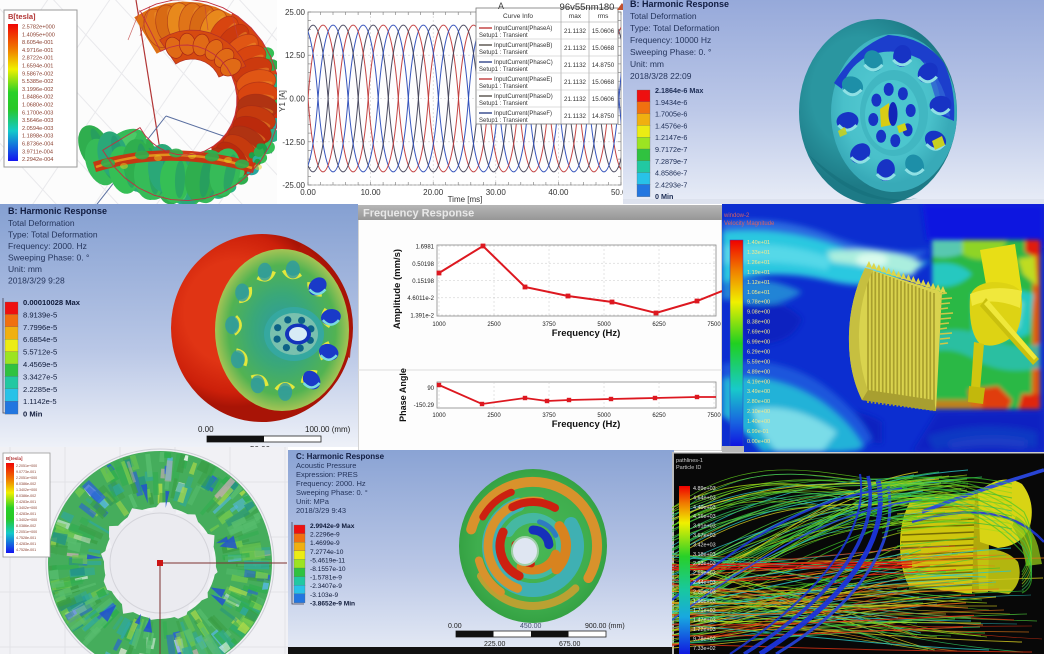 The width and height of the screenshot is (1044, 654). What do you see at coordinates (679, 90) in the screenshot?
I see `svg-text: 2.1864e-6 Max` at bounding box center [679, 90].